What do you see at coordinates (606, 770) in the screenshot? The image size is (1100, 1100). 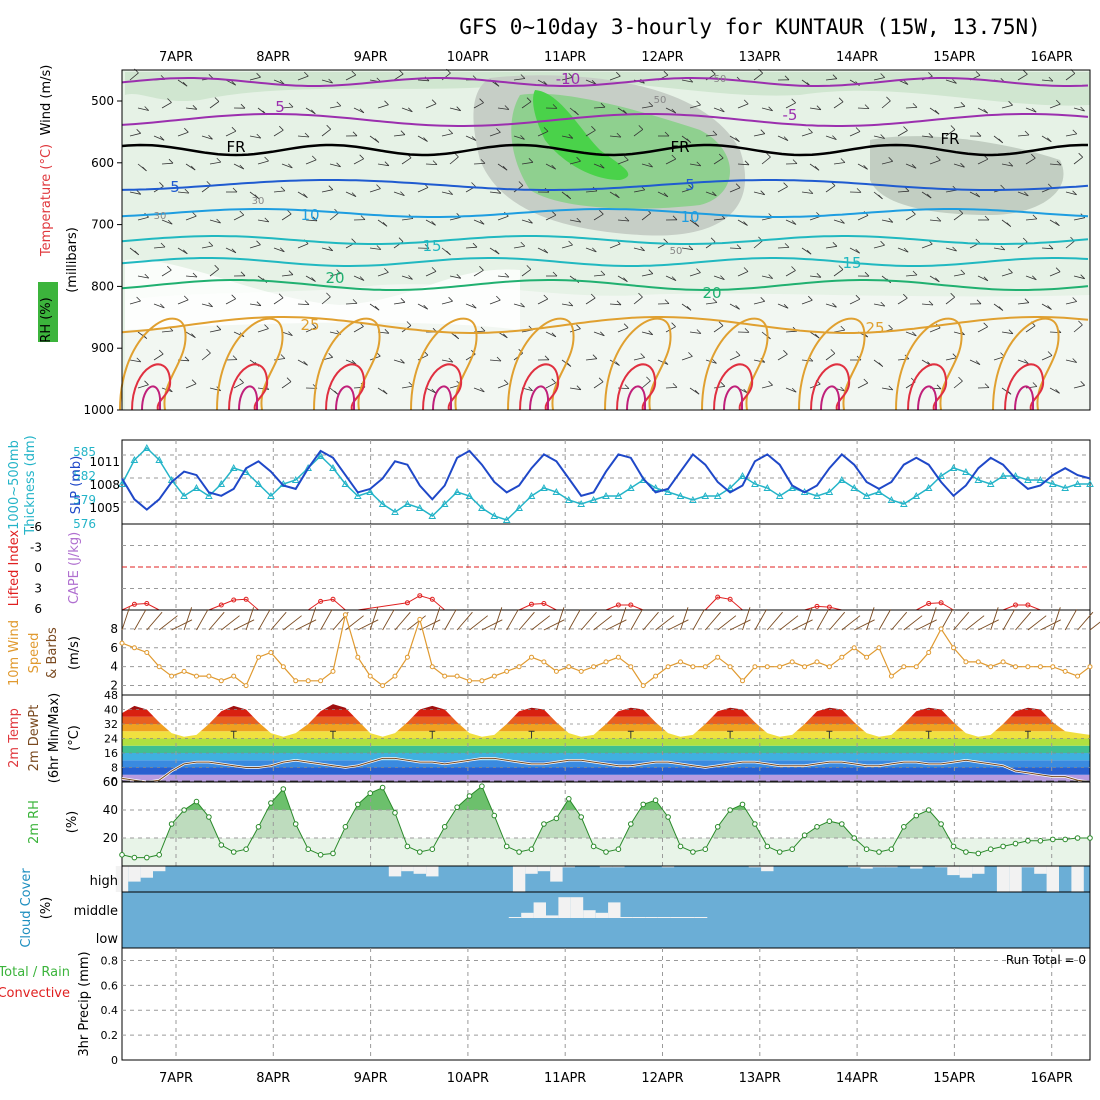 I see `dewpoint-line` at bounding box center [606, 770].